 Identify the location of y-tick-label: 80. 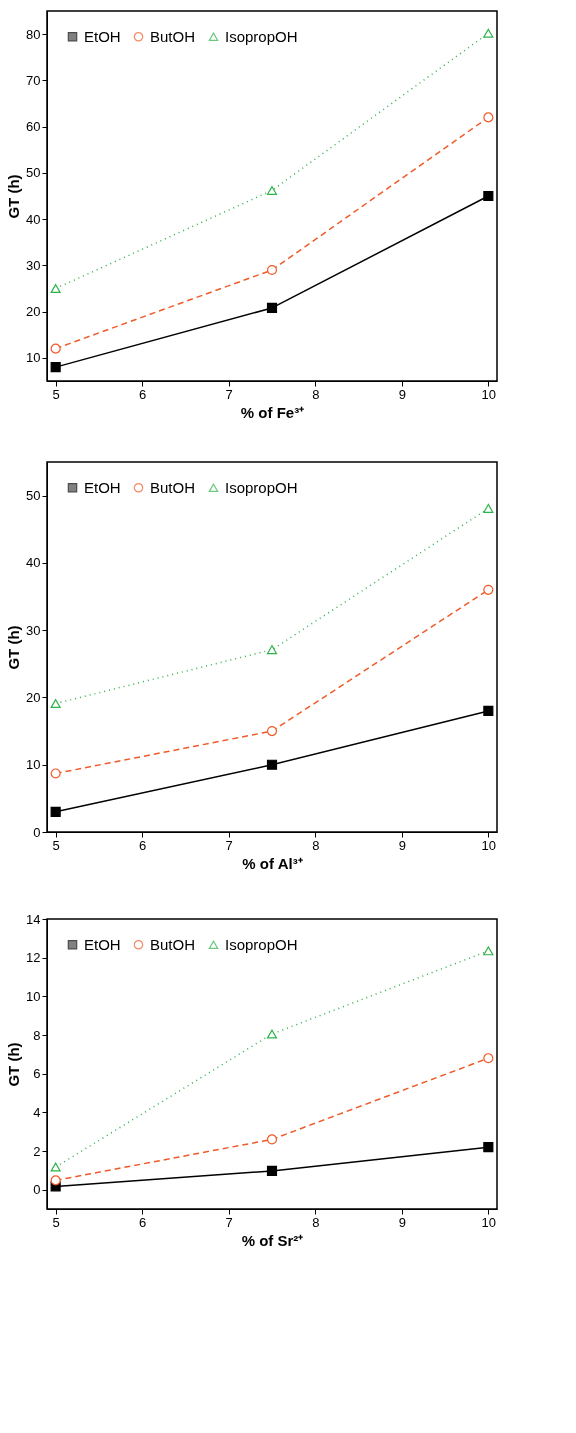
(33, 34).